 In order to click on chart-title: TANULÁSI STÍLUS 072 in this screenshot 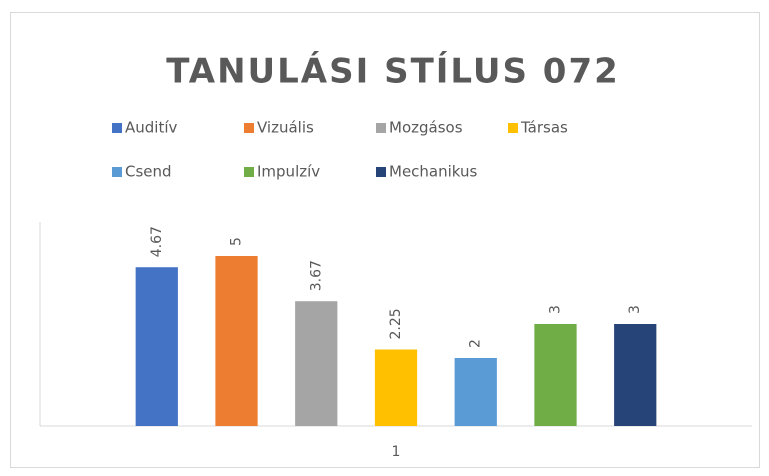, I will do `click(393, 71)`.